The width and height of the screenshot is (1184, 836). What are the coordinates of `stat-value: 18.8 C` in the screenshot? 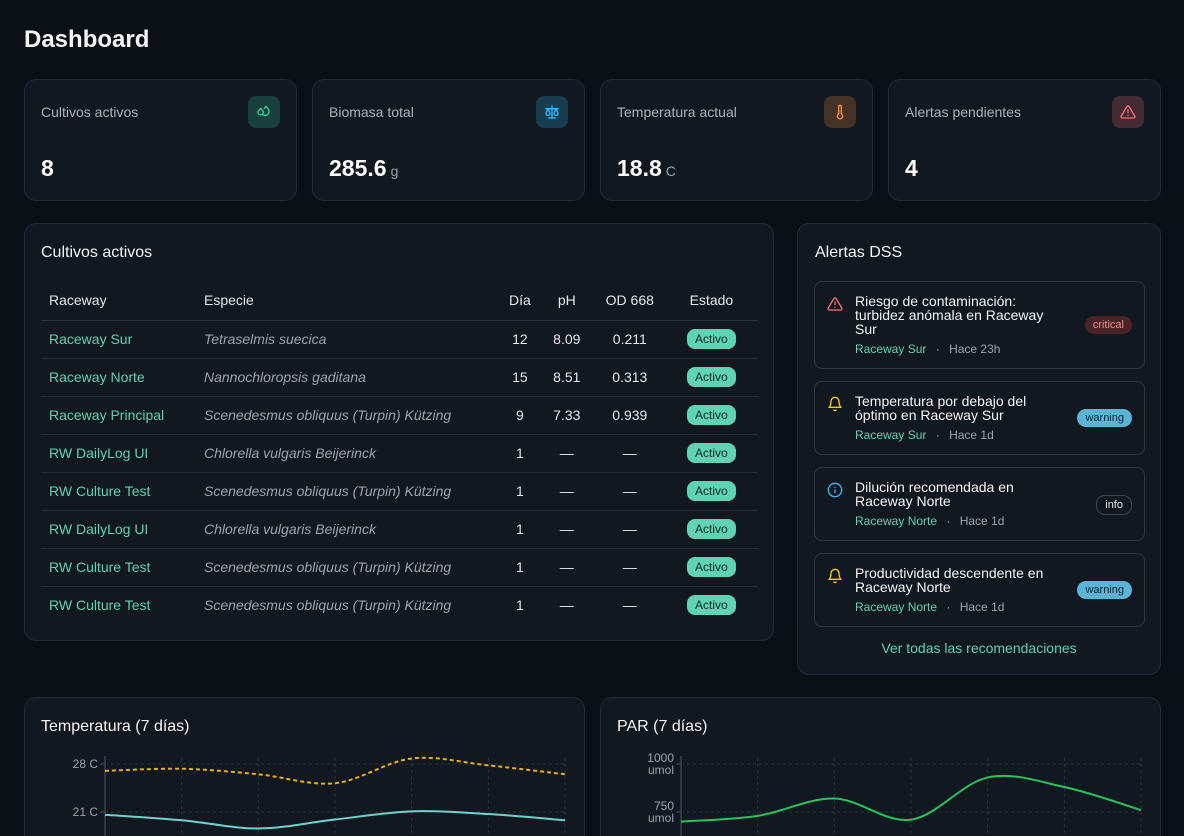 It's located at (646, 168).